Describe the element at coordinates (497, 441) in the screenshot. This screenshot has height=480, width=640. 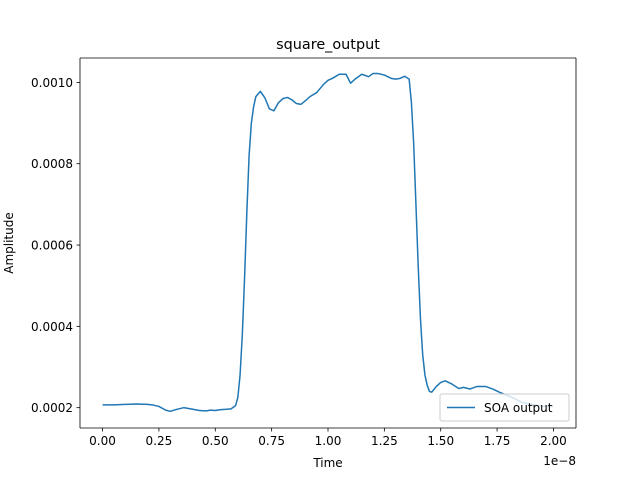
I see `x-tick-label: 1.75` at that location.